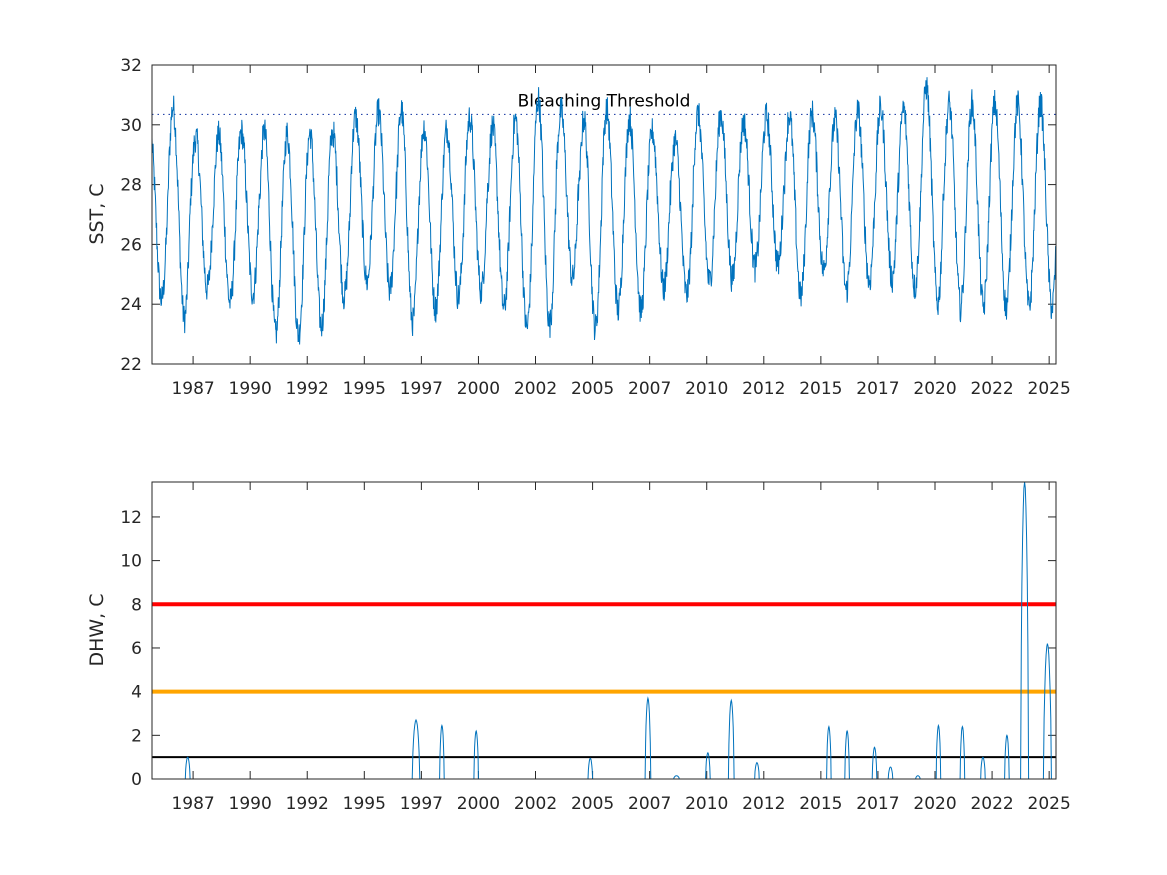 This screenshot has height=875, width=1167. What do you see at coordinates (192, 389) in the screenshot?
I see `sst-xtick-label: 1987` at bounding box center [192, 389].